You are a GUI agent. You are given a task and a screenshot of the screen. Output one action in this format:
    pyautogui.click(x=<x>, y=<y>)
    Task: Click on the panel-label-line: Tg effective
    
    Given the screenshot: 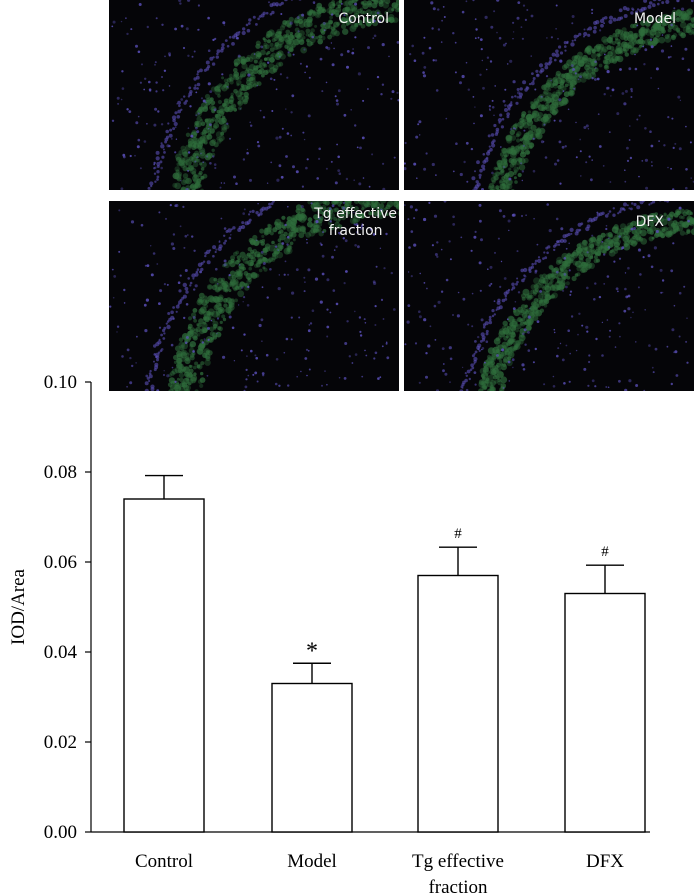 What is the action you would take?
    pyautogui.click(x=355, y=214)
    